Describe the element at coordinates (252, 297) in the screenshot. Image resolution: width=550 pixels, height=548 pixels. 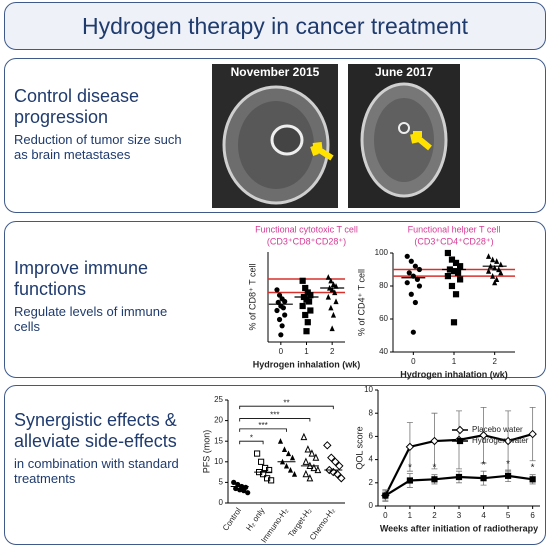
I see `y-axis-label: % of CD8⁺ T cell` at that location.